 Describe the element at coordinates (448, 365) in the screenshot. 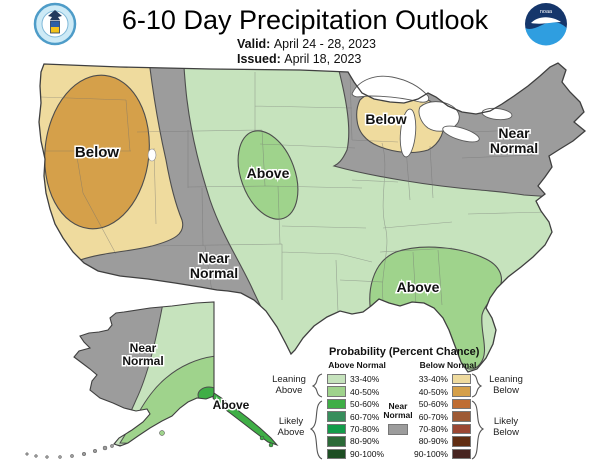

I see `legend-below-header: Below Normal` at that location.